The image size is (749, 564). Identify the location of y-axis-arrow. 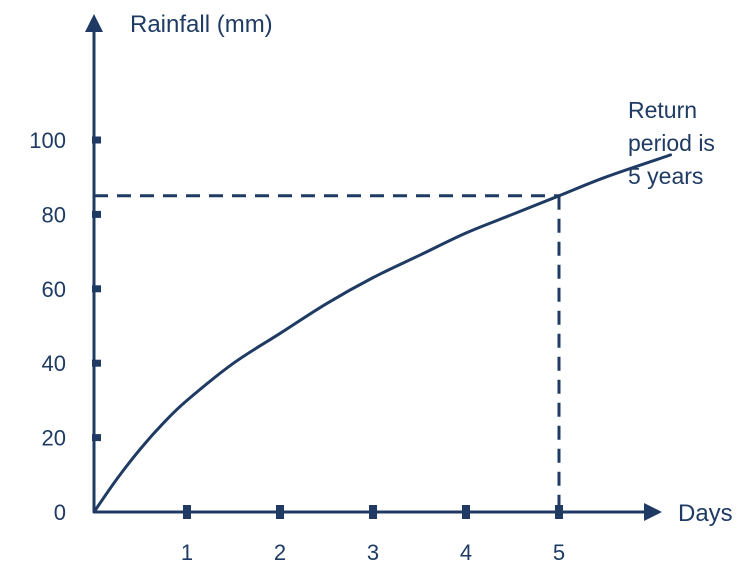
(94, 23).